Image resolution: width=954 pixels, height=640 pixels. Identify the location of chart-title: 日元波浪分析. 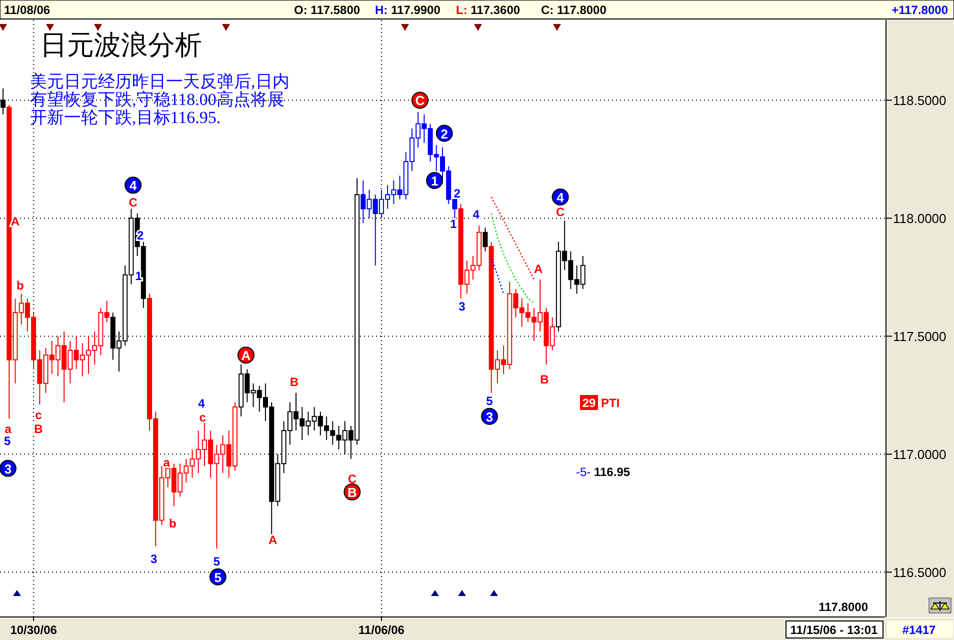
(121, 45).